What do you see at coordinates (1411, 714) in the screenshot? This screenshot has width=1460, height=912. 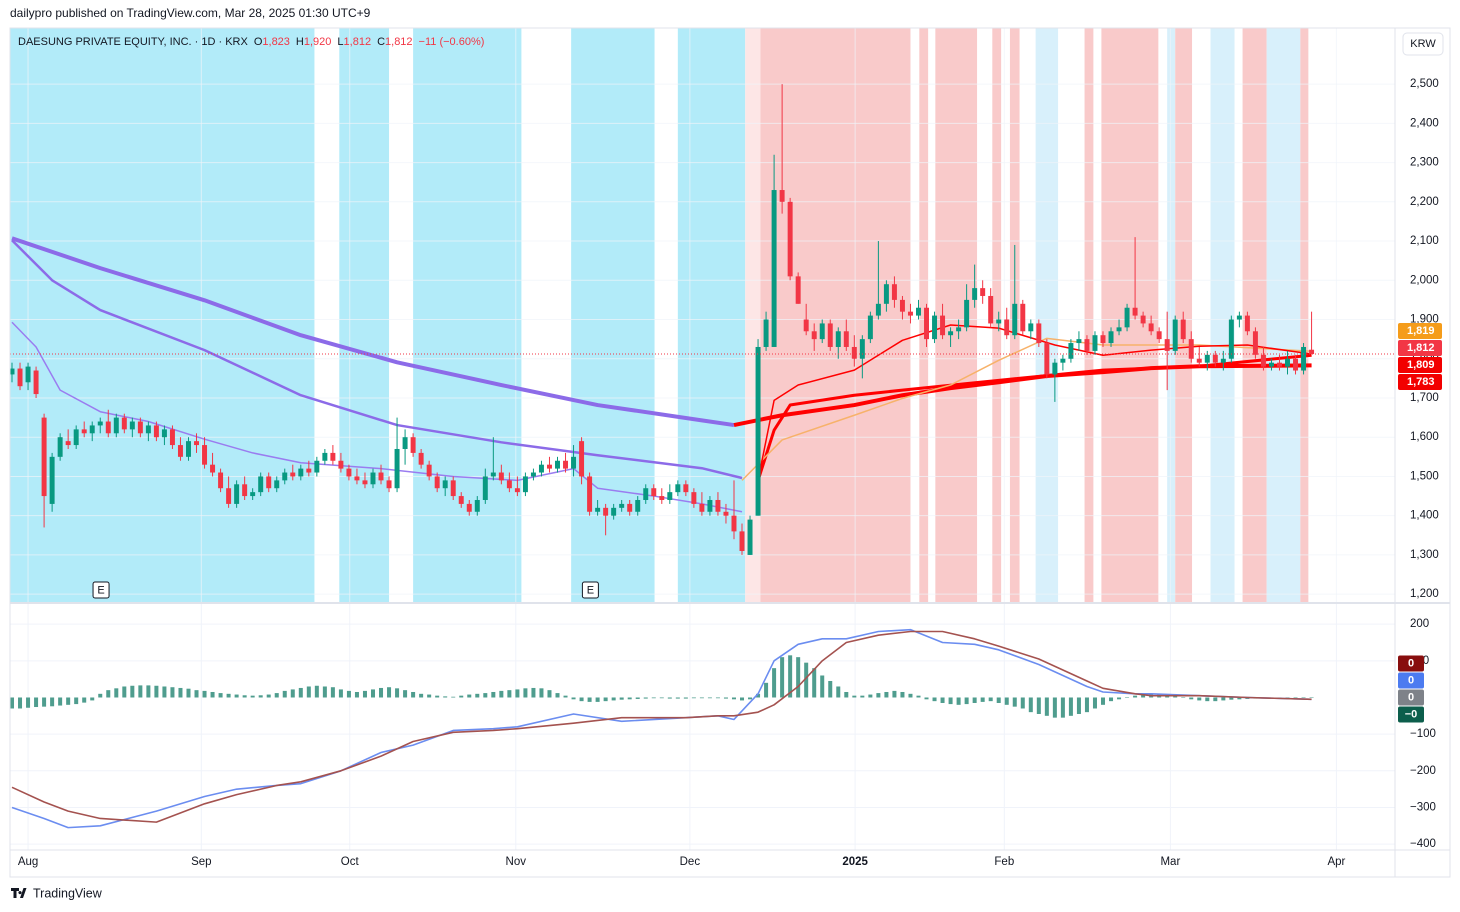 I see `macd-label: −0` at bounding box center [1411, 714].